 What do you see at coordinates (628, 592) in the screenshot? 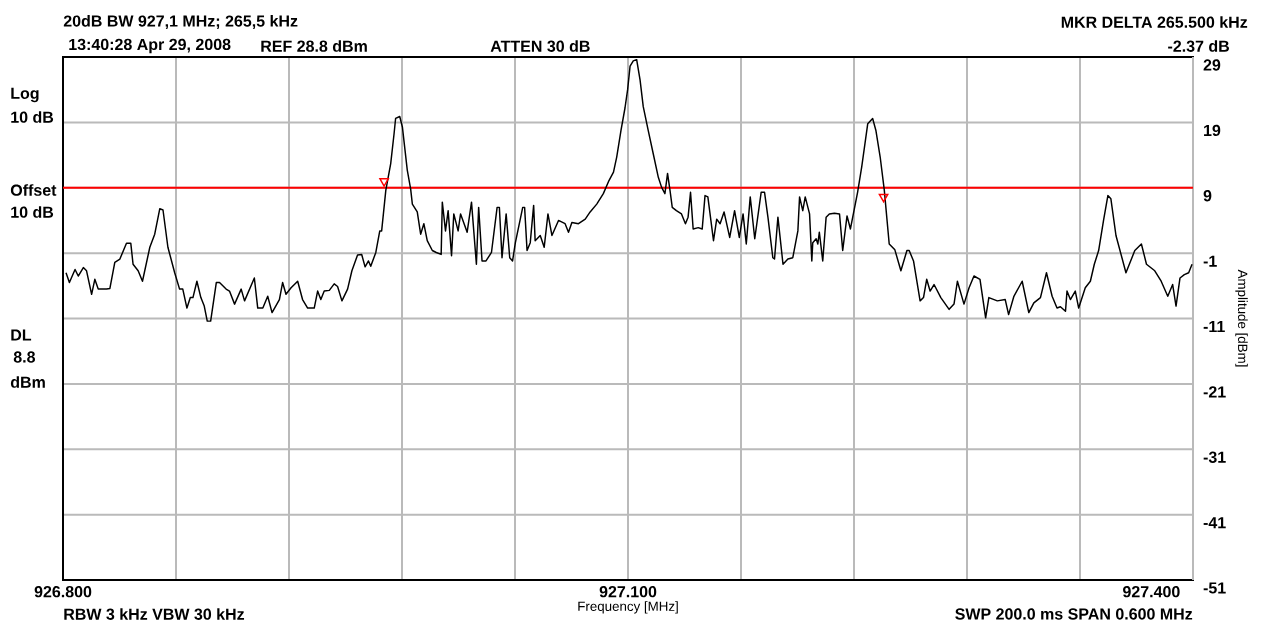
I see `x-tick-label: 927.100` at bounding box center [628, 592].